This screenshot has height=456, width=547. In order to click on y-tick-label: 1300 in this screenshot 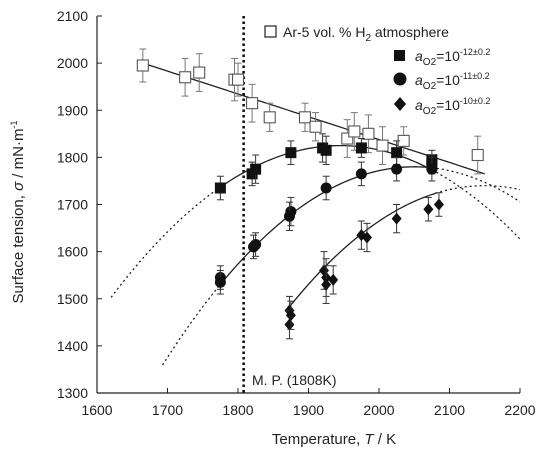, I will do `click(72, 393)`.